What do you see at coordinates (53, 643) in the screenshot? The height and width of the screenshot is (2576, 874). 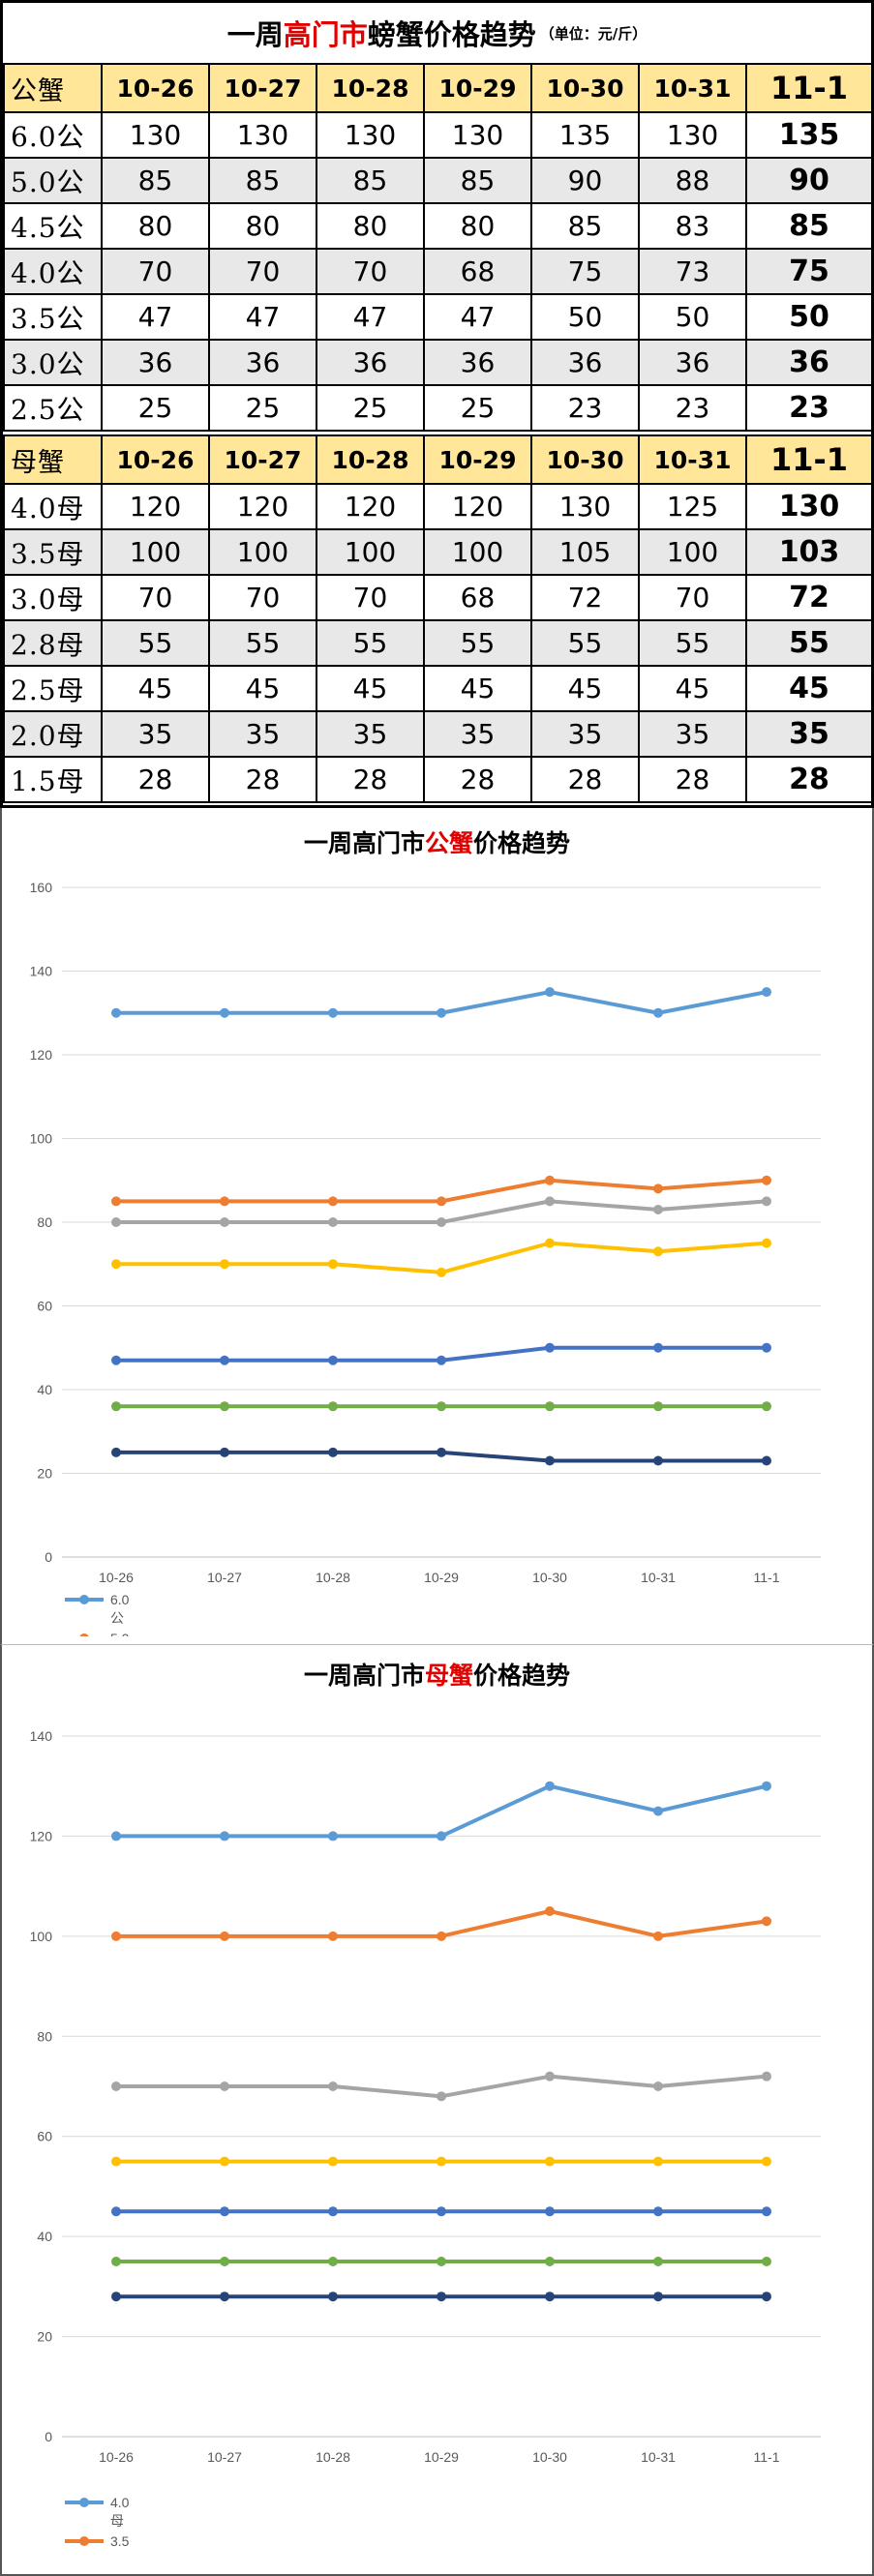 I see `table-row-grade: 2.8母` at bounding box center [53, 643].